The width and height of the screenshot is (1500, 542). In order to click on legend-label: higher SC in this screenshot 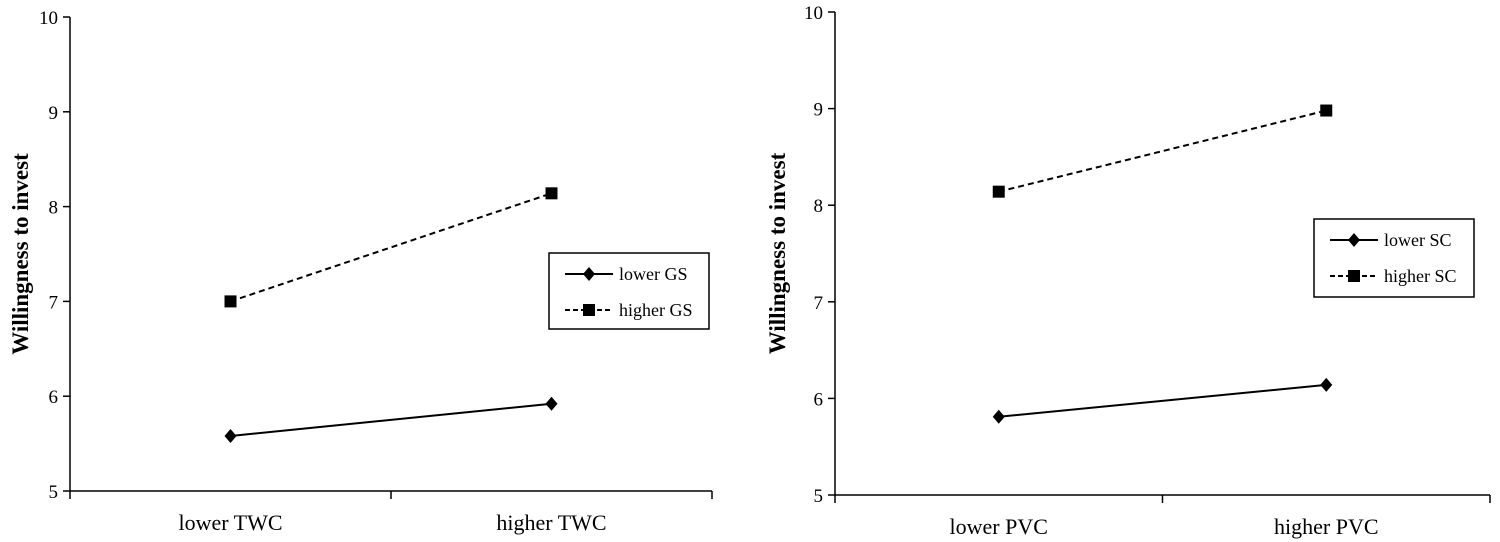, I will do `click(1420, 276)`.